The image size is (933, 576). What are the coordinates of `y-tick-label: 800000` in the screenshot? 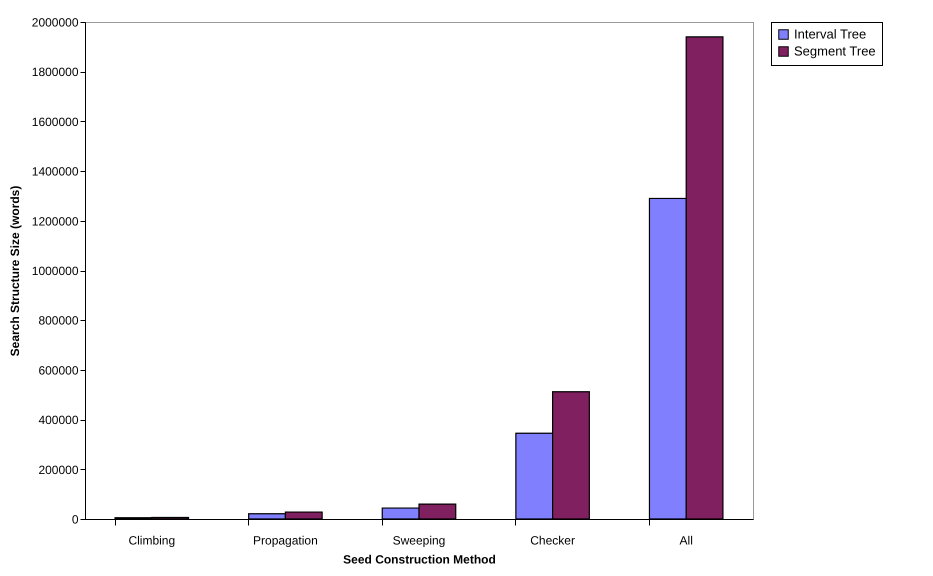 It's located at (58, 321).